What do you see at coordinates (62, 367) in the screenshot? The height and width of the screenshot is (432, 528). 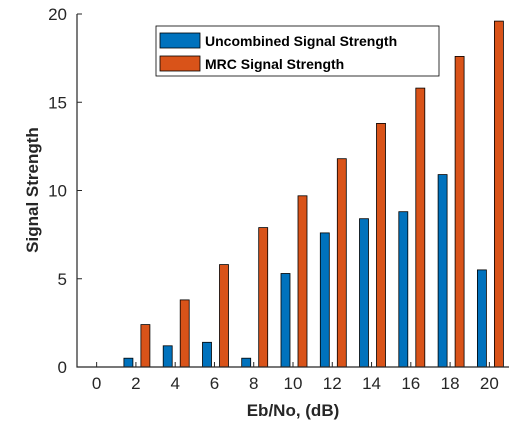 I see `y-tick-label-0: 0` at bounding box center [62, 367].